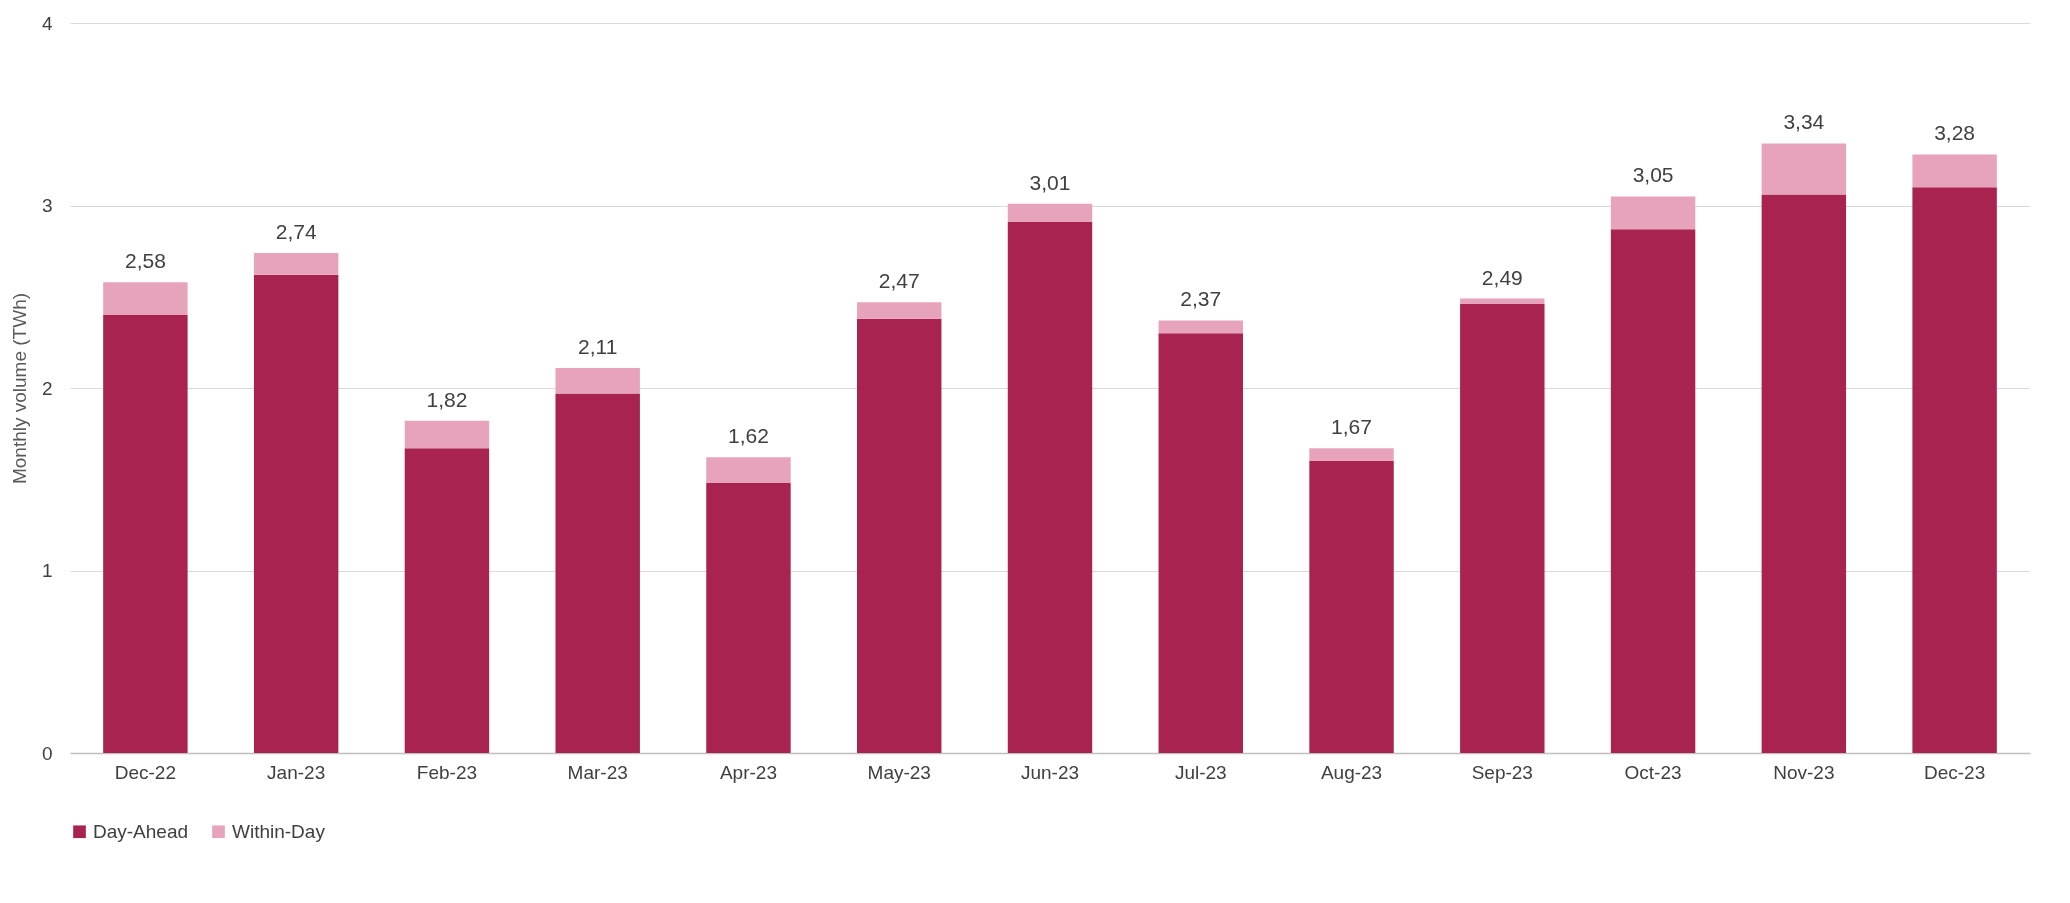 Image resolution: width=2070 pixels, height=903 pixels. I want to click on x-tick-label: Aug-23, so click(1351, 772).